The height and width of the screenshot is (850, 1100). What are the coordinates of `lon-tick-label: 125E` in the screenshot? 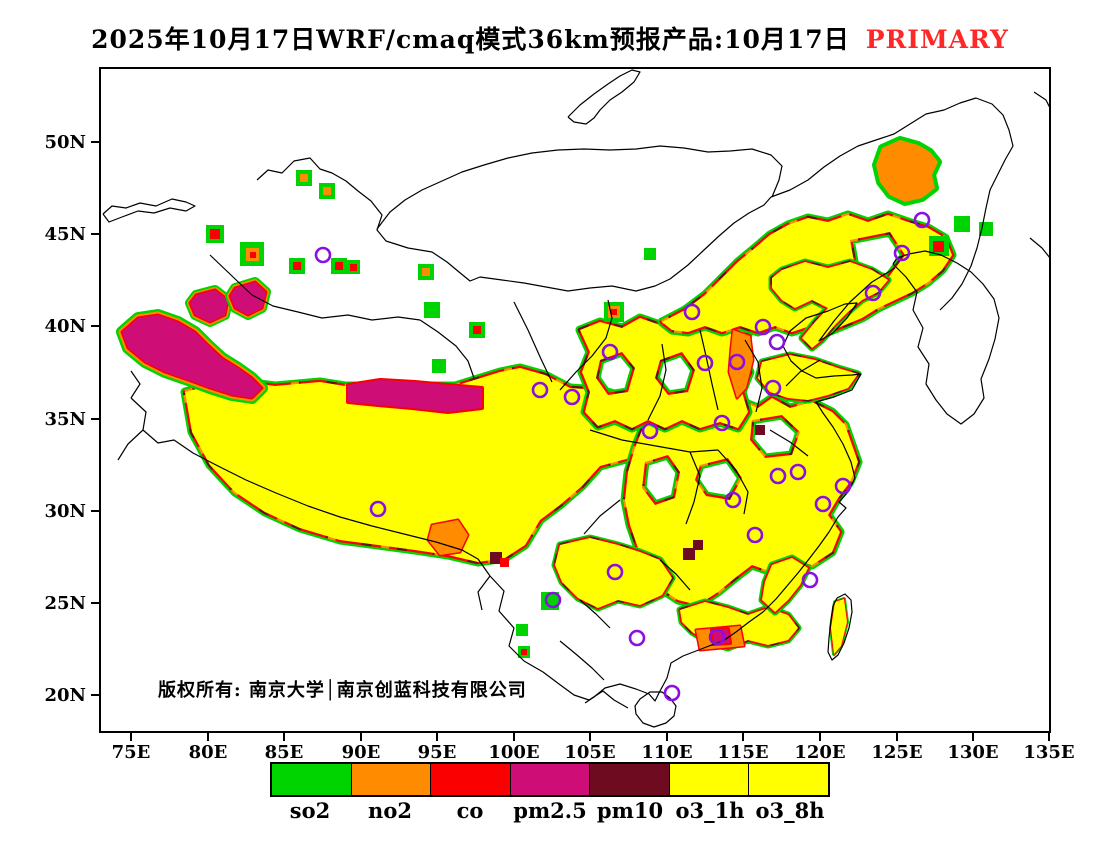 It's located at (896, 752).